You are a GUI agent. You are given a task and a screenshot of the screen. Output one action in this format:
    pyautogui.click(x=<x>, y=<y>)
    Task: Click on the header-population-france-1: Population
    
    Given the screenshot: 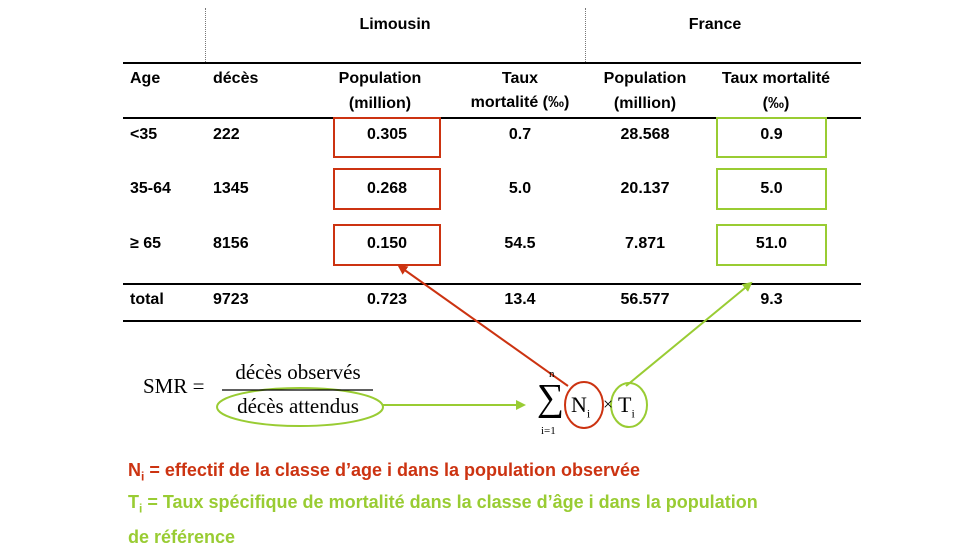 What is the action you would take?
    pyautogui.click(x=645, y=78)
    